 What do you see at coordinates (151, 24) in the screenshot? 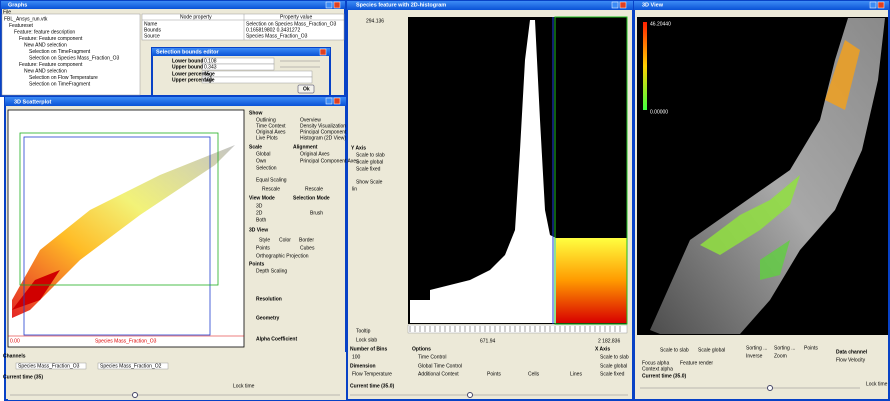
I see `ui-label: Name` at bounding box center [151, 24].